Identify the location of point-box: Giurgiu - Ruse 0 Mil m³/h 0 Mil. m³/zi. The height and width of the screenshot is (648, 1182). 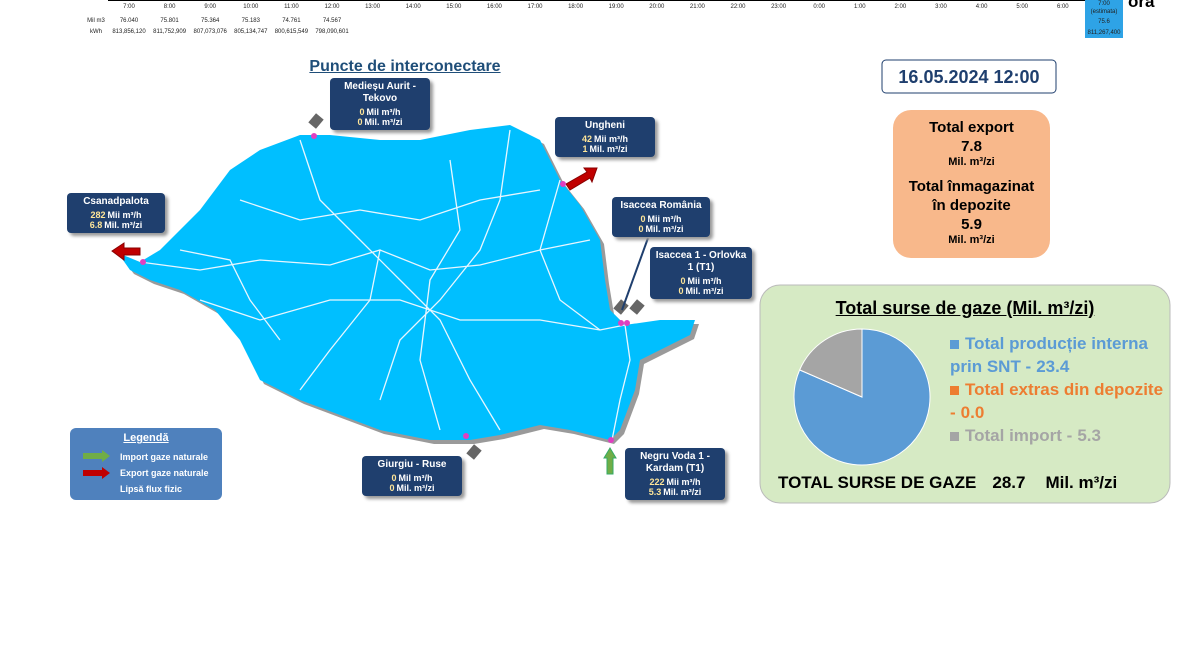
(412, 476).